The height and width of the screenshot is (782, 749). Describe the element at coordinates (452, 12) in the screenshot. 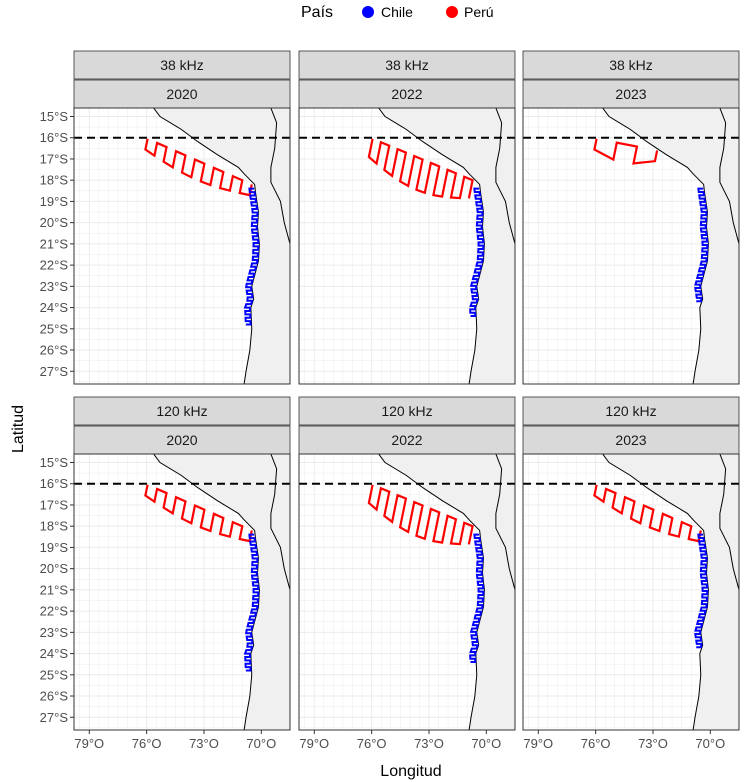

I see `legend-peru-swatch` at that location.